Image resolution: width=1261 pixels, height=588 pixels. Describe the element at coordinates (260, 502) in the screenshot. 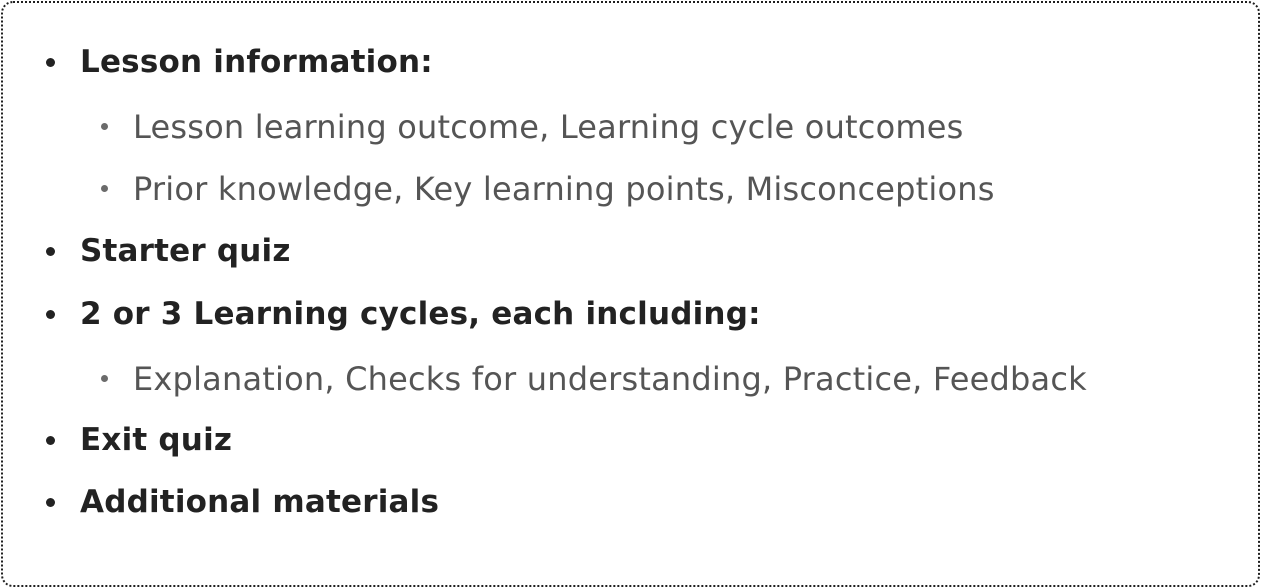

I see `list-item-label: Additional materials` at that location.